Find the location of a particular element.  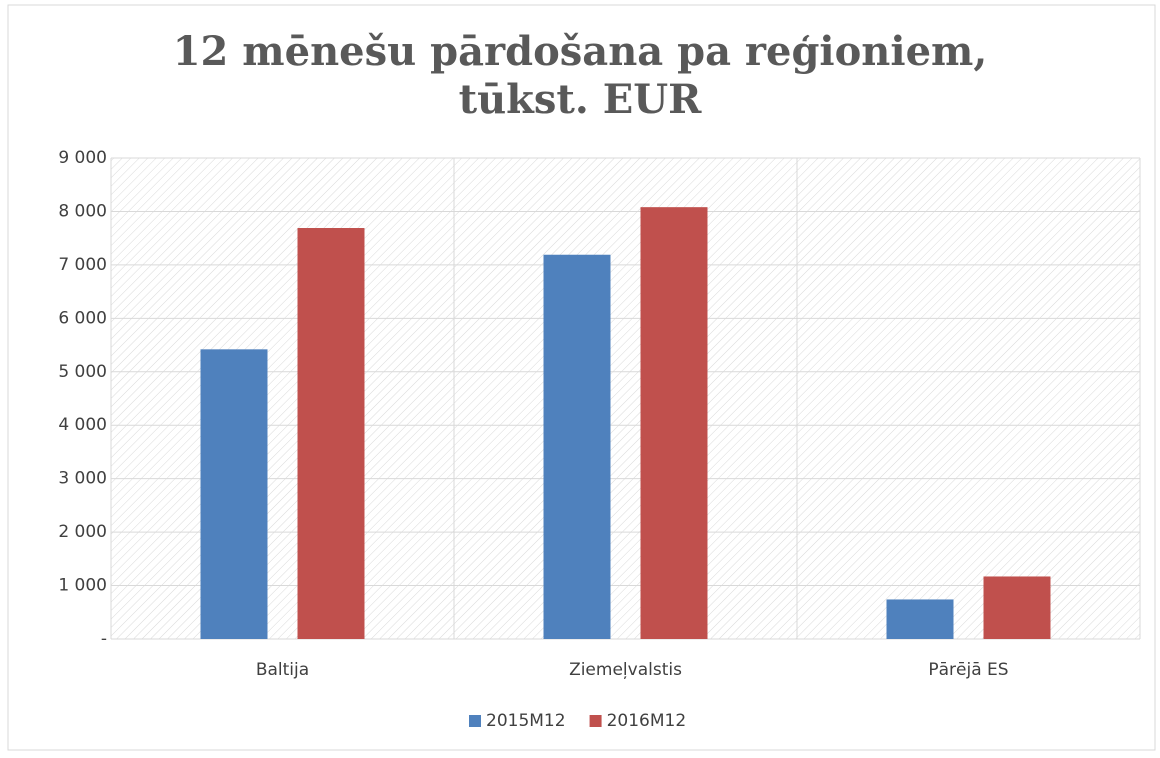

x-tick-label: Baltija is located at coordinates (282, 670).